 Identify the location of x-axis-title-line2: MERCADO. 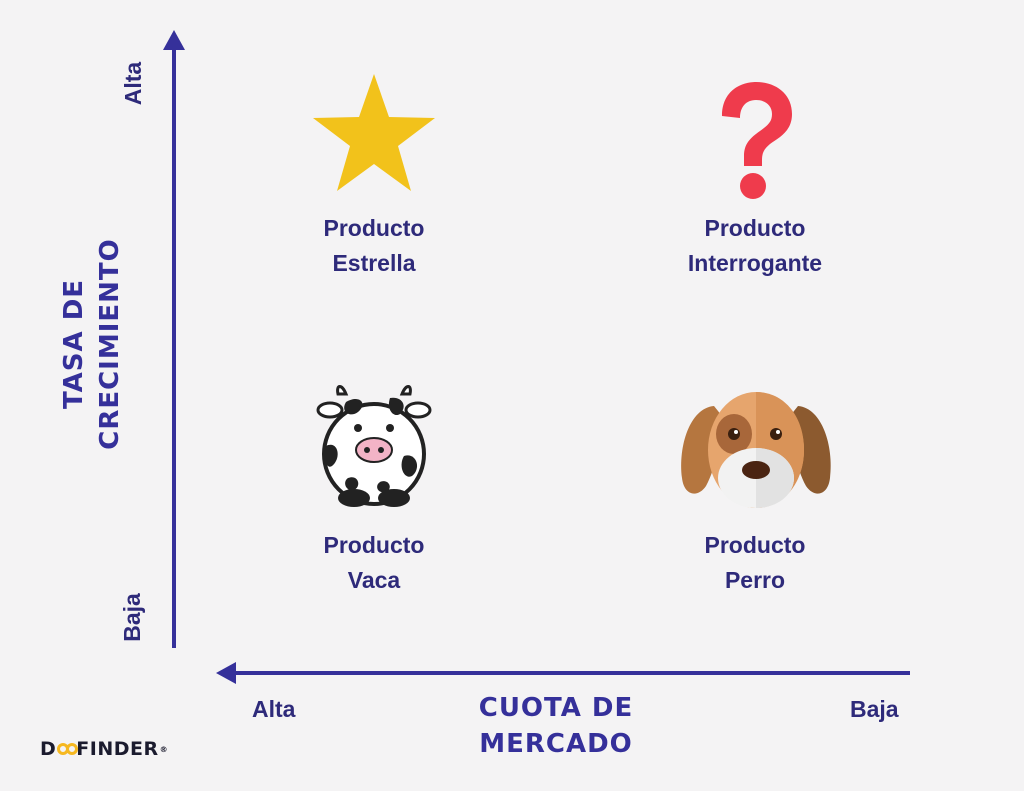
(556, 744).